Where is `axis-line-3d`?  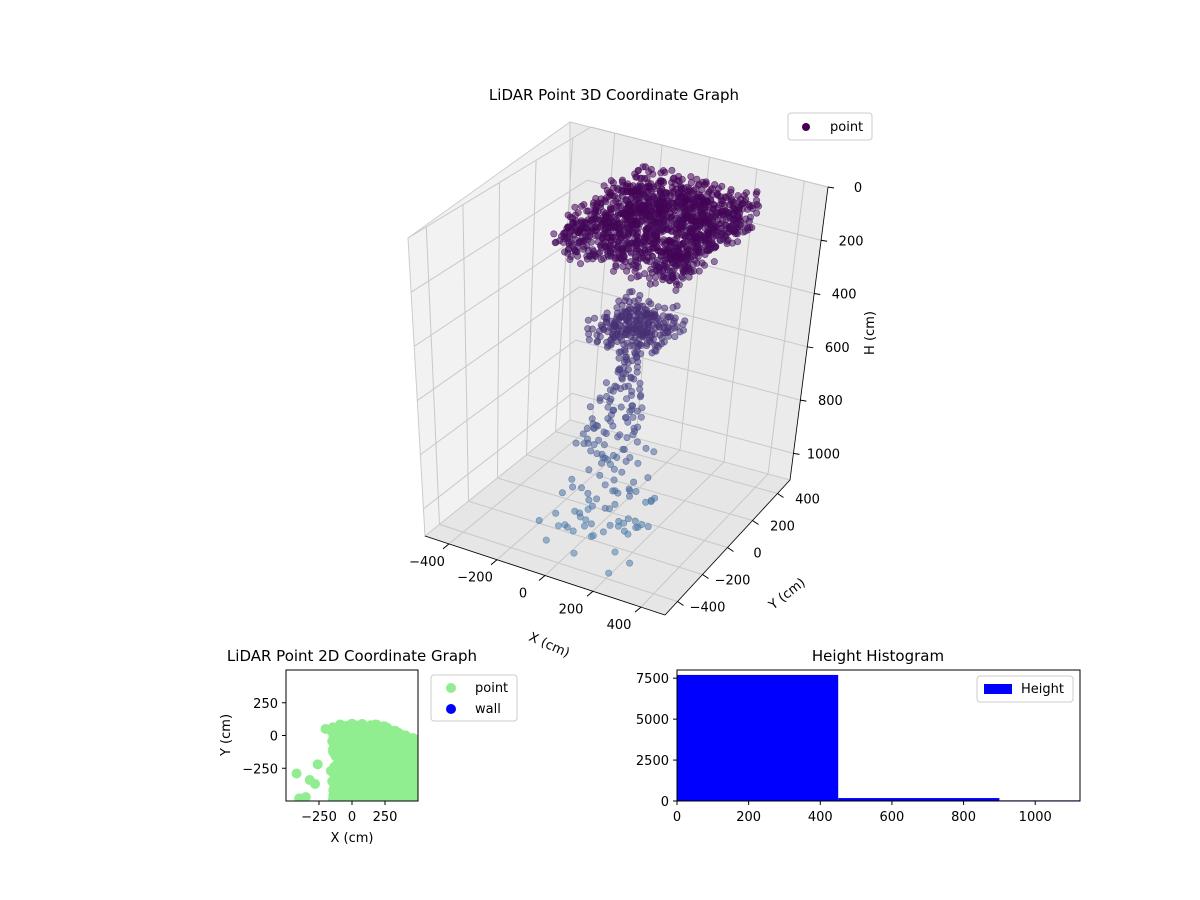
axis-line-3d is located at coordinates (727, 547).